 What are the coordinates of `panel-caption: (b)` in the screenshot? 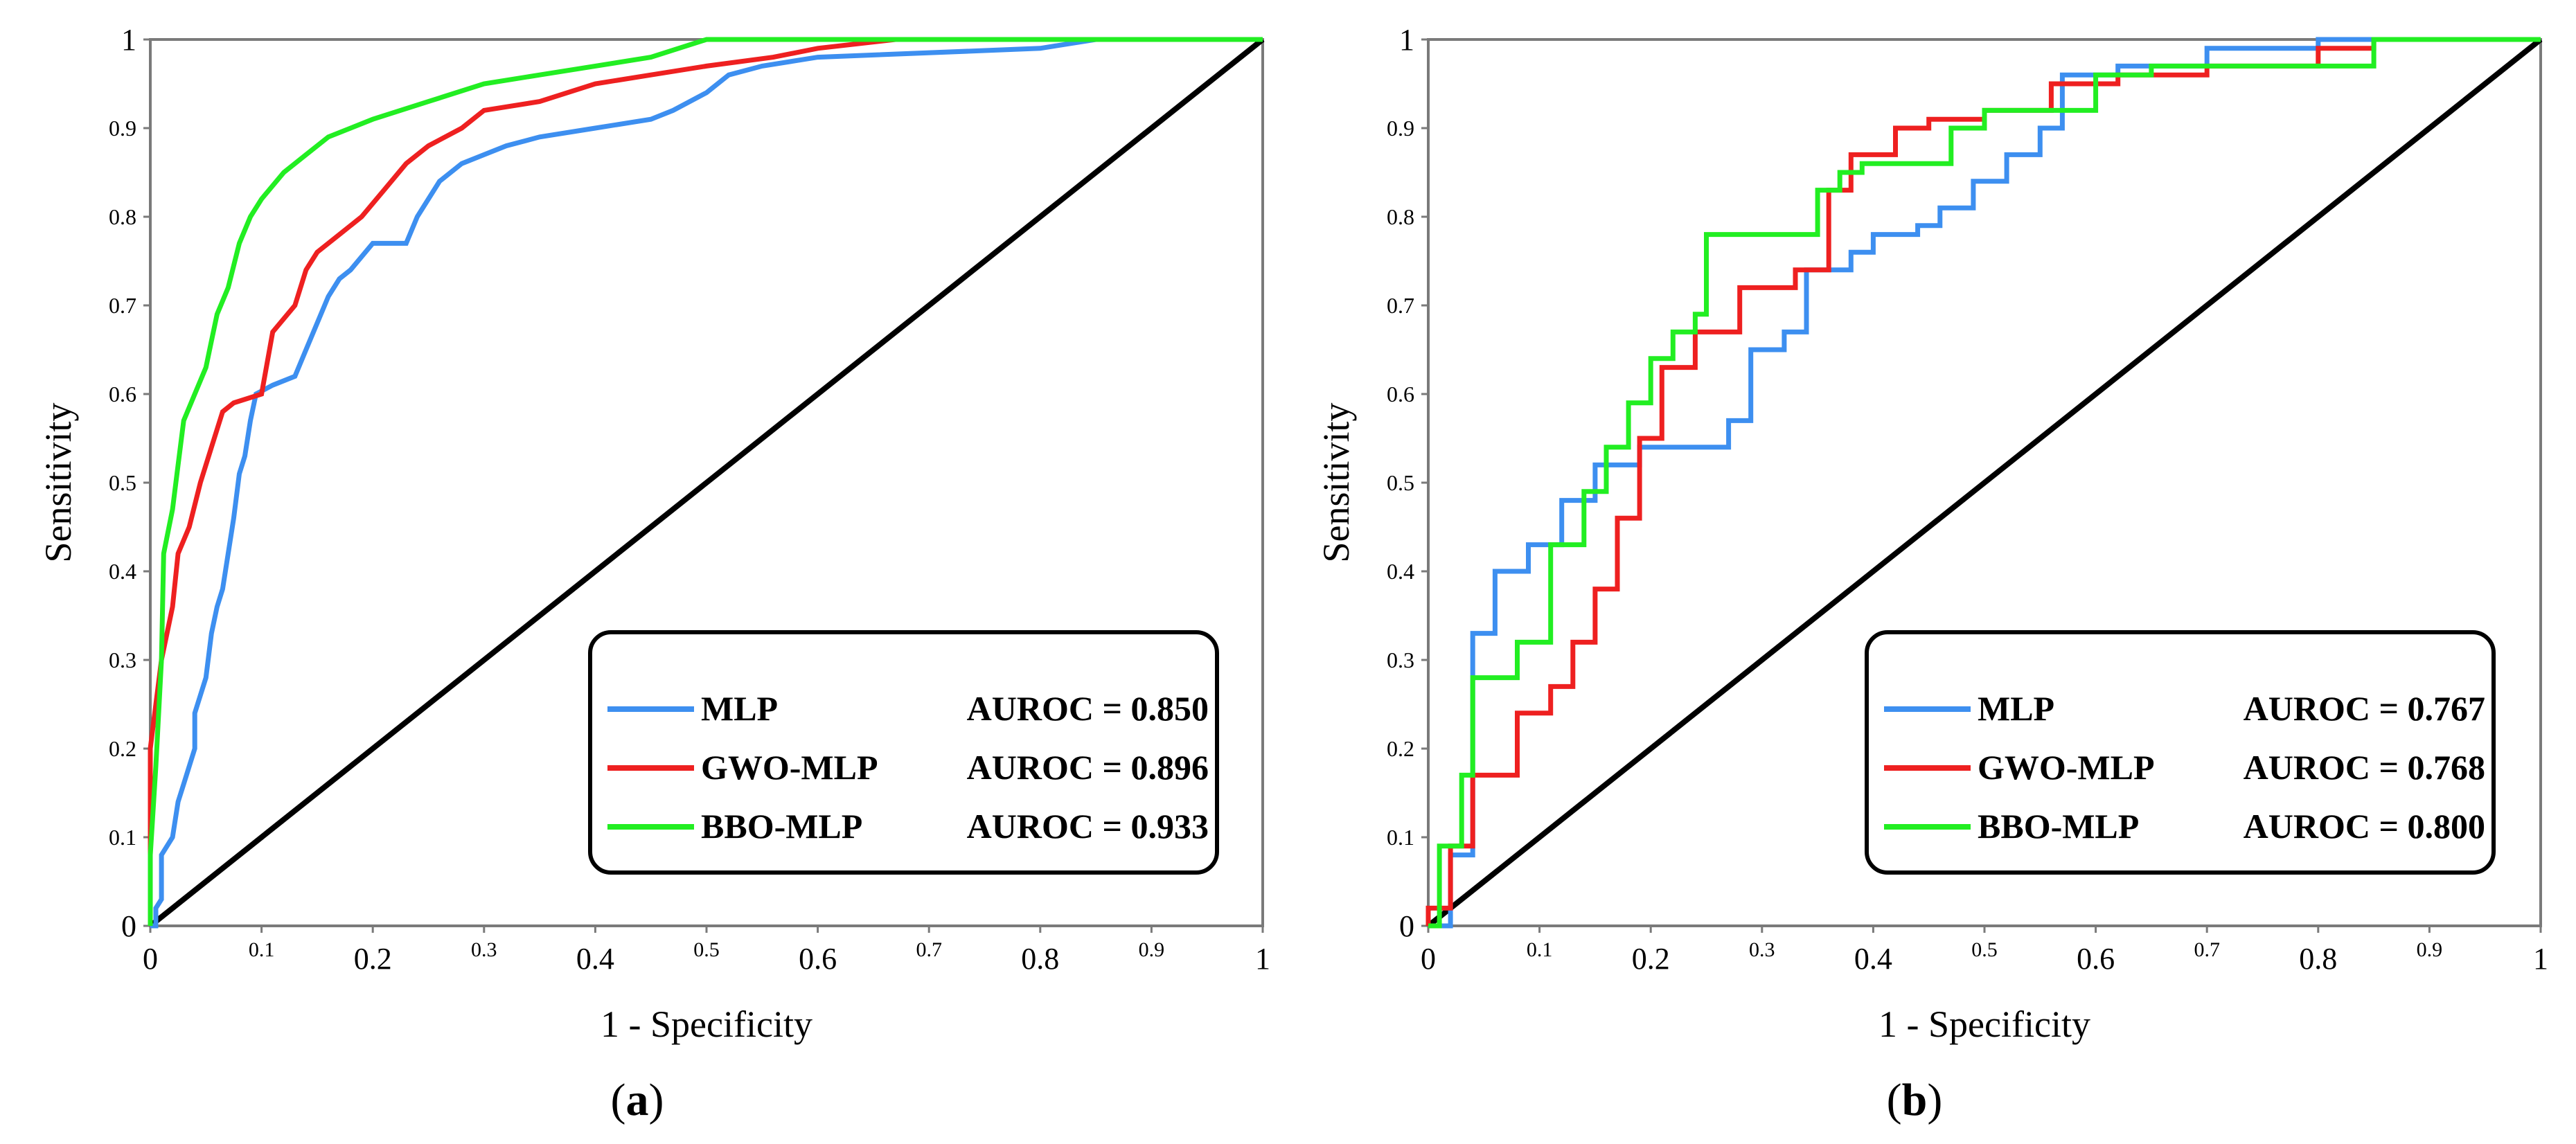 It's located at (1915, 1100).